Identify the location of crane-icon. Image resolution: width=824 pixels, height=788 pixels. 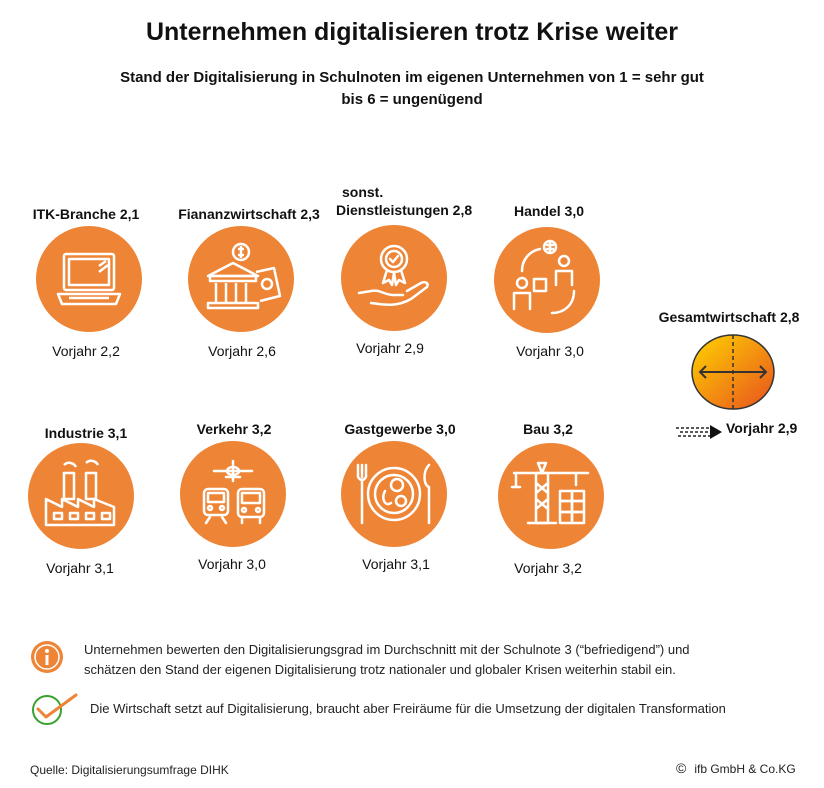
(550, 493).